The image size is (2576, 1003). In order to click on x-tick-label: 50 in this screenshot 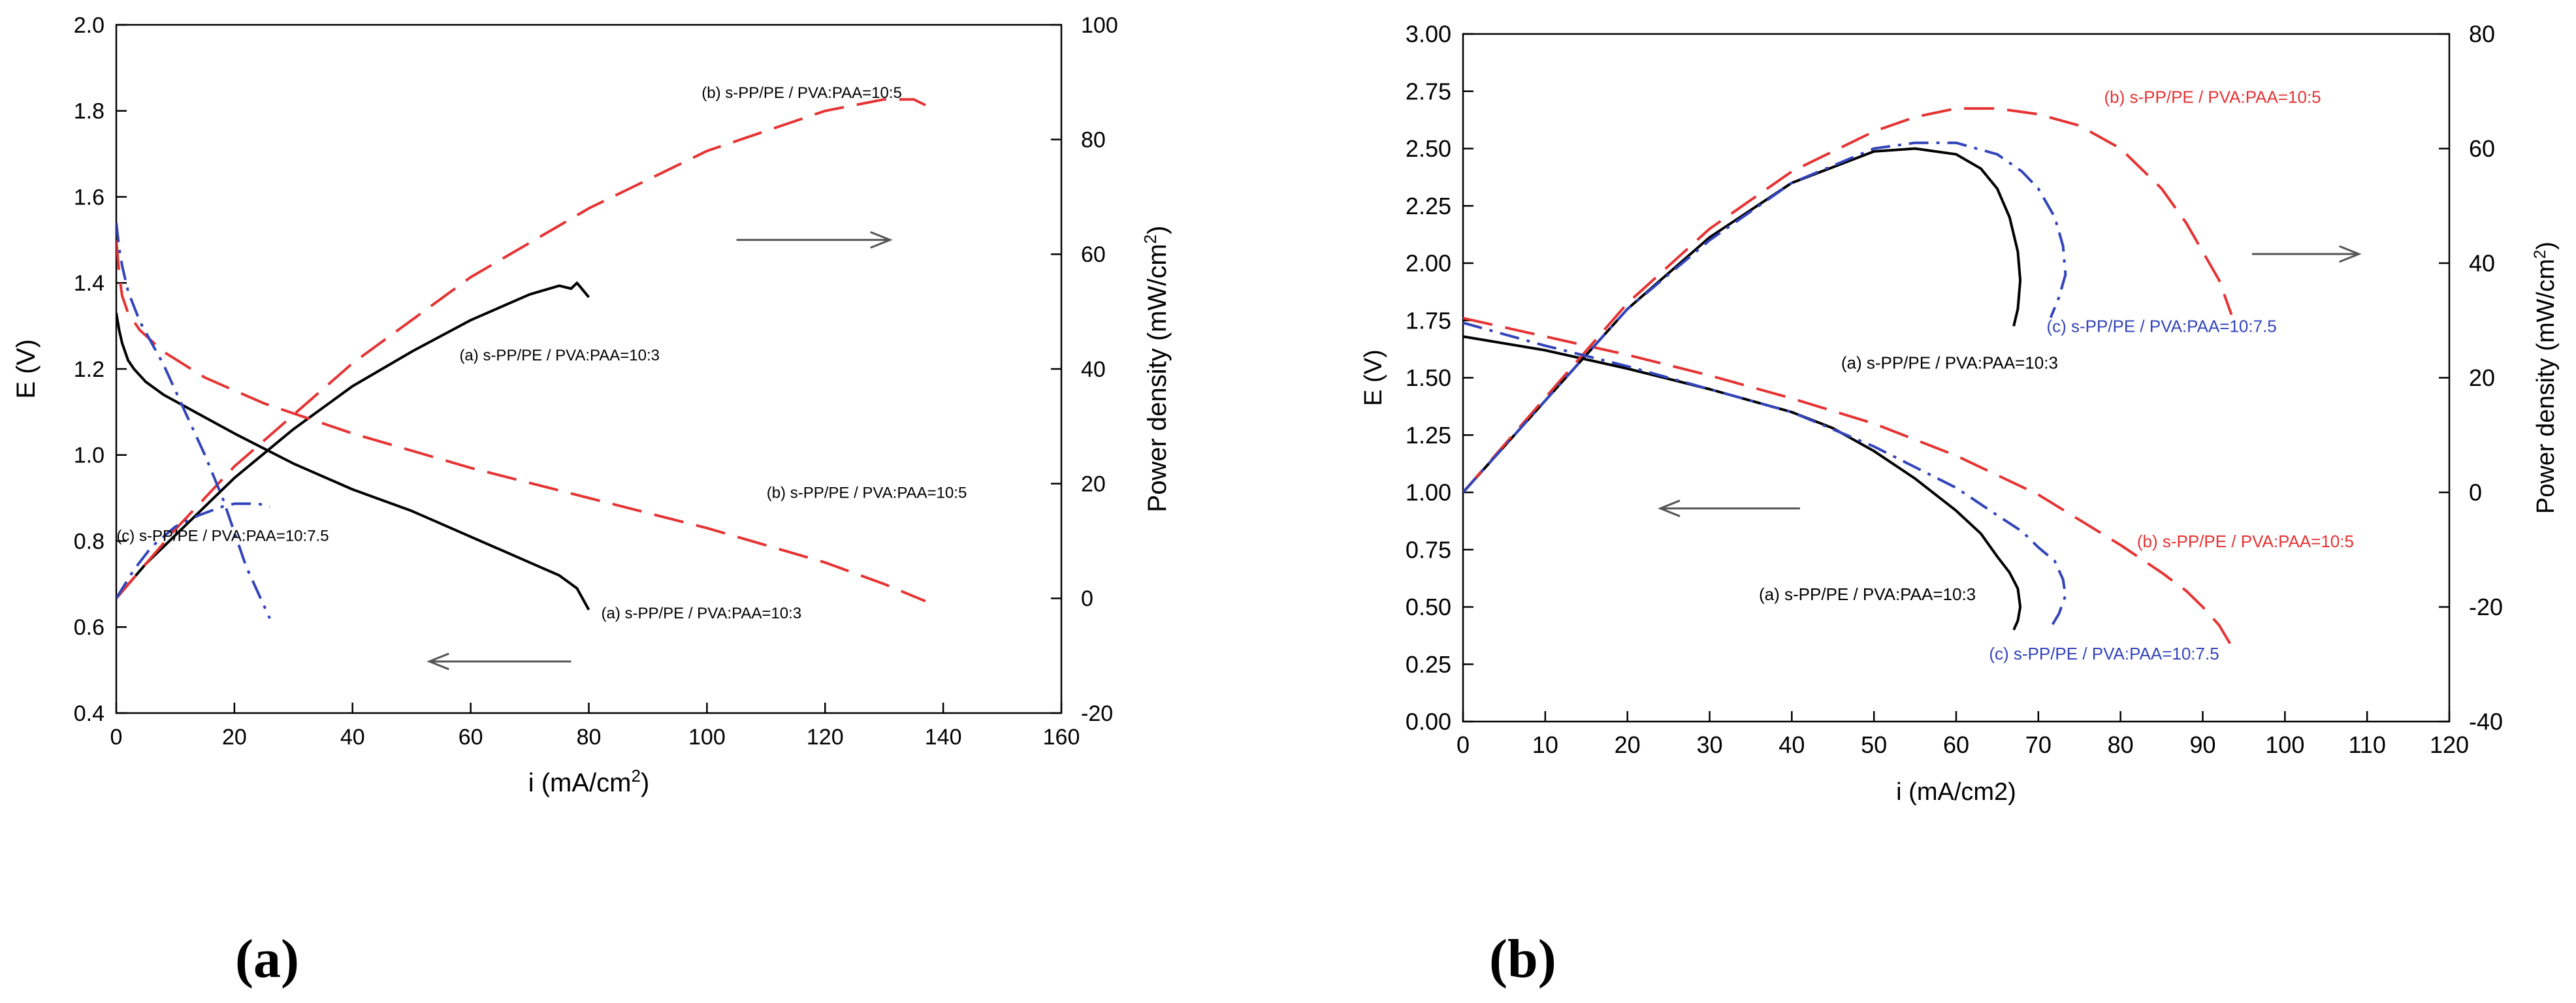, I will do `click(1874, 744)`.